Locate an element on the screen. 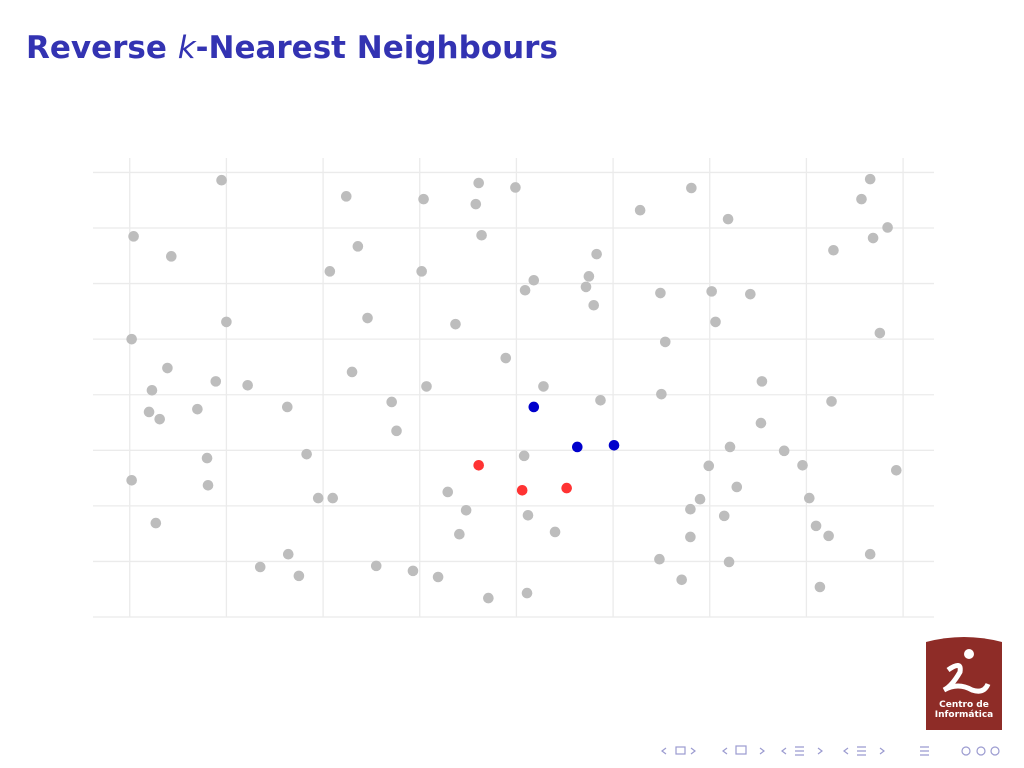 Image resolution: width=1024 pixels, height=768 pixels. title-part: k is located at coordinates (187, 48).